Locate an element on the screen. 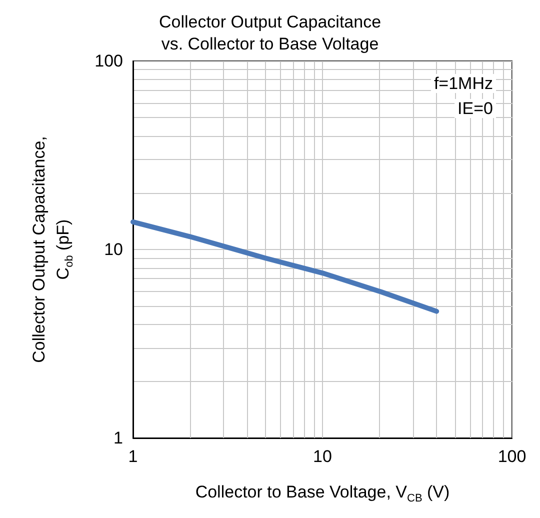 The width and height of the screenshot is (540, 518). annotation: IE=0 is located at coordinates (476, 108).